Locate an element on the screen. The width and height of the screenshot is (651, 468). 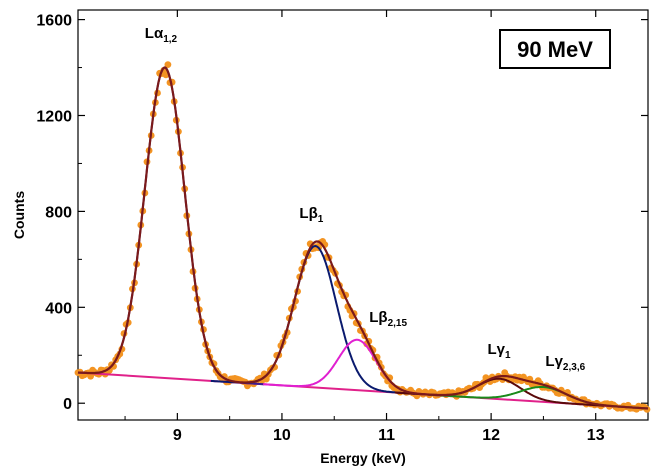
y-tick-label: 800 is located at coordinates (58, 212).